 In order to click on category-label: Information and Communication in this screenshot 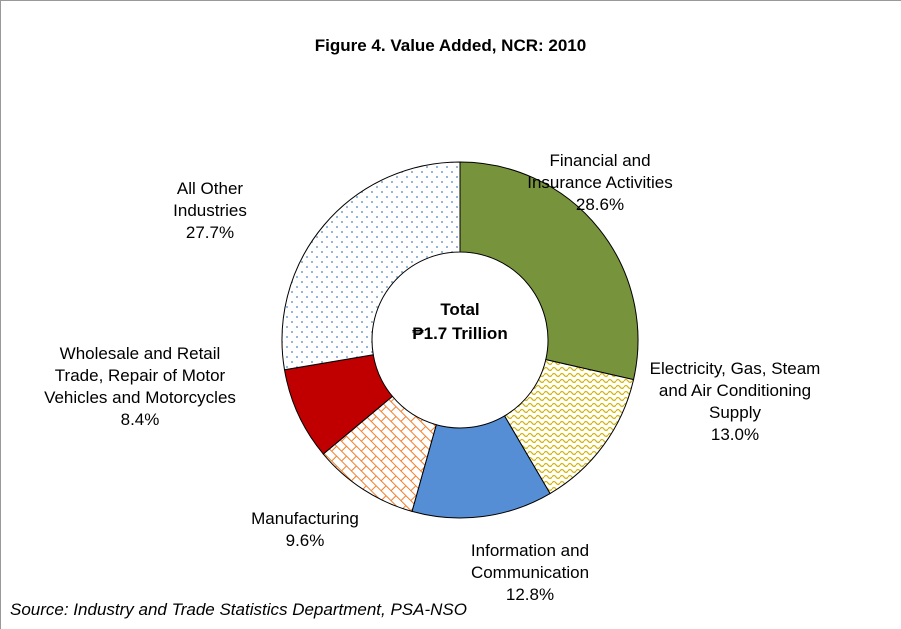, I will do `click(530, 561)`.